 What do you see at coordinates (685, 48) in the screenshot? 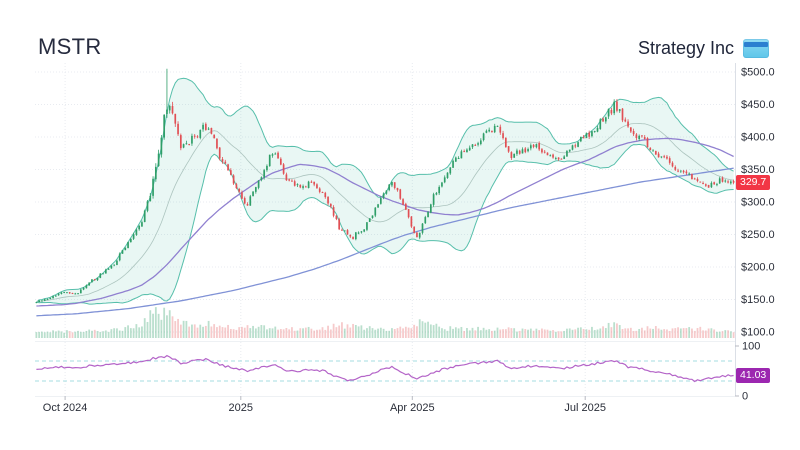
I see `company-name: Strategy Inc` at bounding box center [685, 48].